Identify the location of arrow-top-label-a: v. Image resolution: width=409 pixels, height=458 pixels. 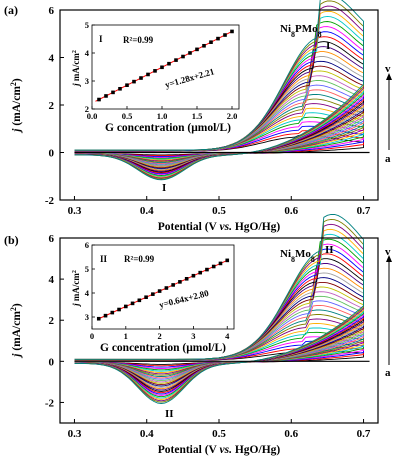
(388, 69).